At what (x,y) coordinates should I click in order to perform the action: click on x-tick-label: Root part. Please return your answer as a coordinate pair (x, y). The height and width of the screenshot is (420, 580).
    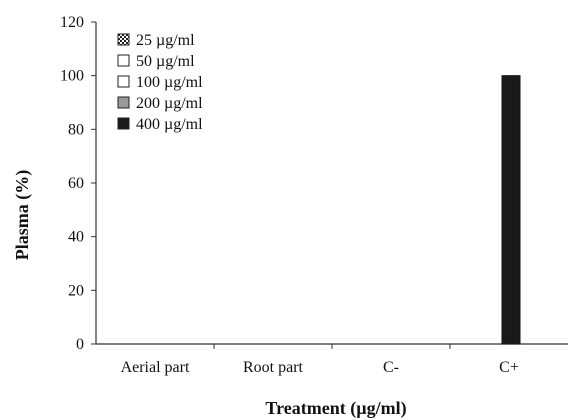
    Looking at the image, I should click on (273, 367).